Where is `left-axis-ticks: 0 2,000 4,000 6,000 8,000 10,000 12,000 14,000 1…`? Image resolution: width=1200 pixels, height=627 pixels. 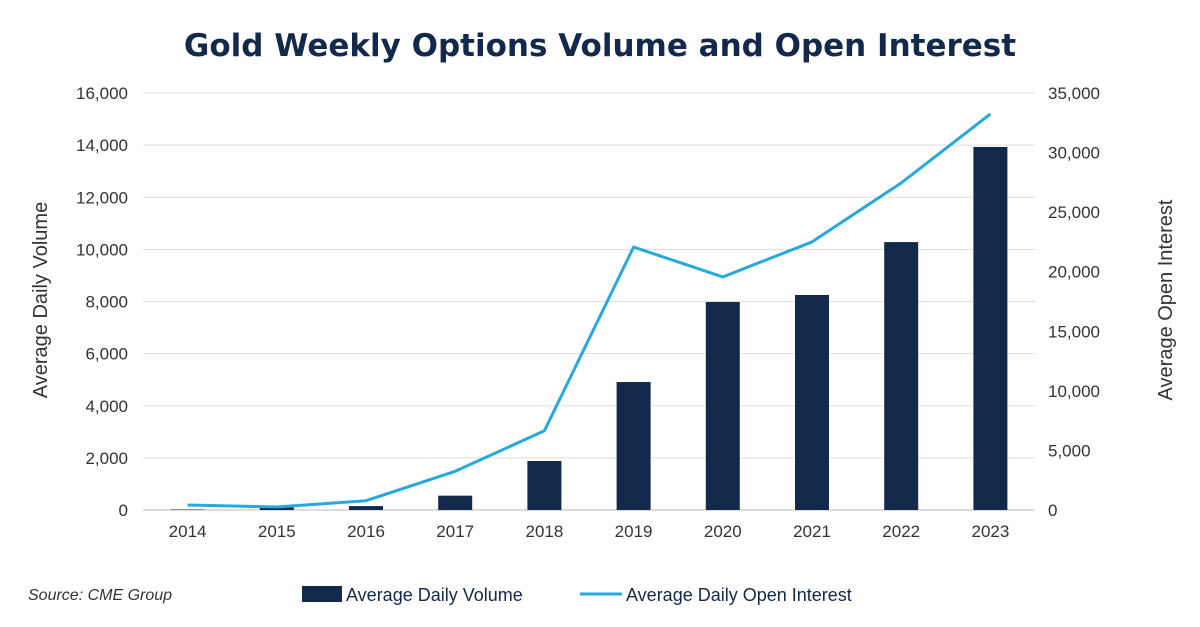 left-axis-ticks: 0 2,000 4,000 6,000 8,000 10,000 12,000 14,000 1… is located at coordinates (102, 302).